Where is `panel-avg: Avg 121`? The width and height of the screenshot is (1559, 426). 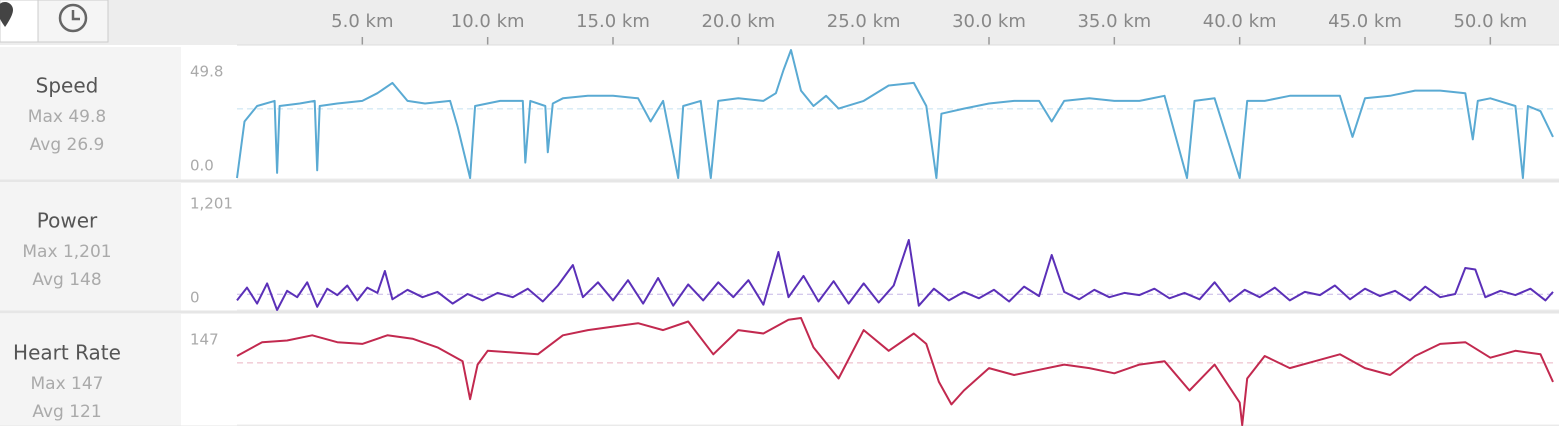
panel-avg: Avg 121 is located at coordinates (66, 412).